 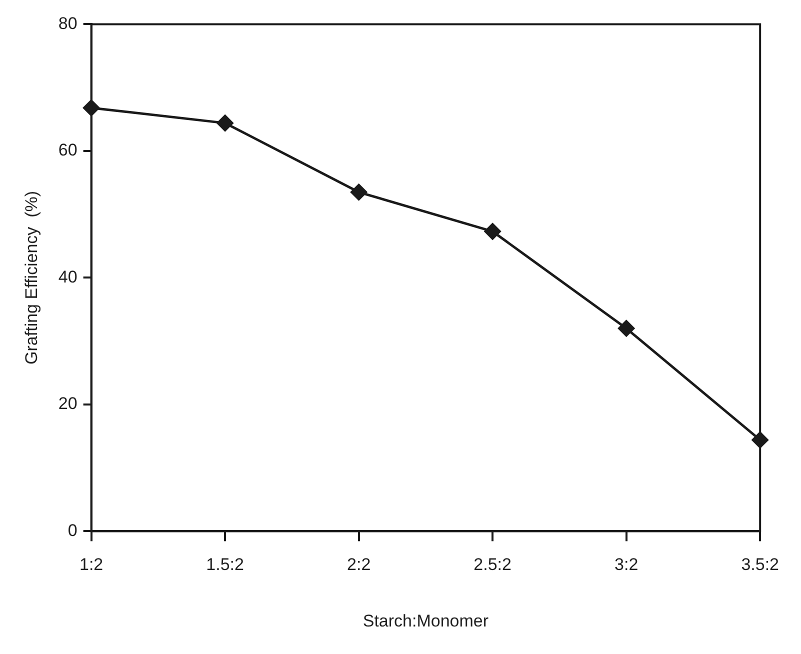 I want to click on x-tick-label: 2.5:2, so click(x=493, y=564).